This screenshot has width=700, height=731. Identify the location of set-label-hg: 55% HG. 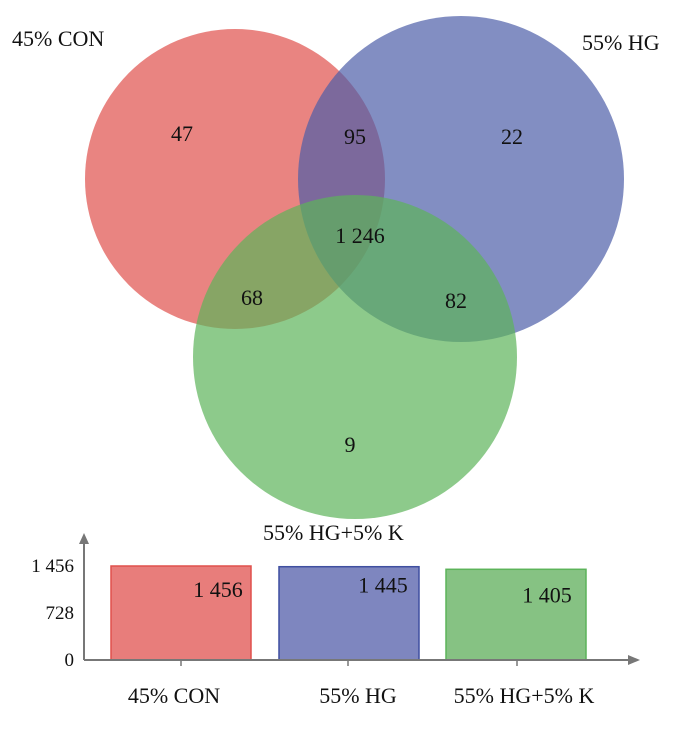
(621, 42).